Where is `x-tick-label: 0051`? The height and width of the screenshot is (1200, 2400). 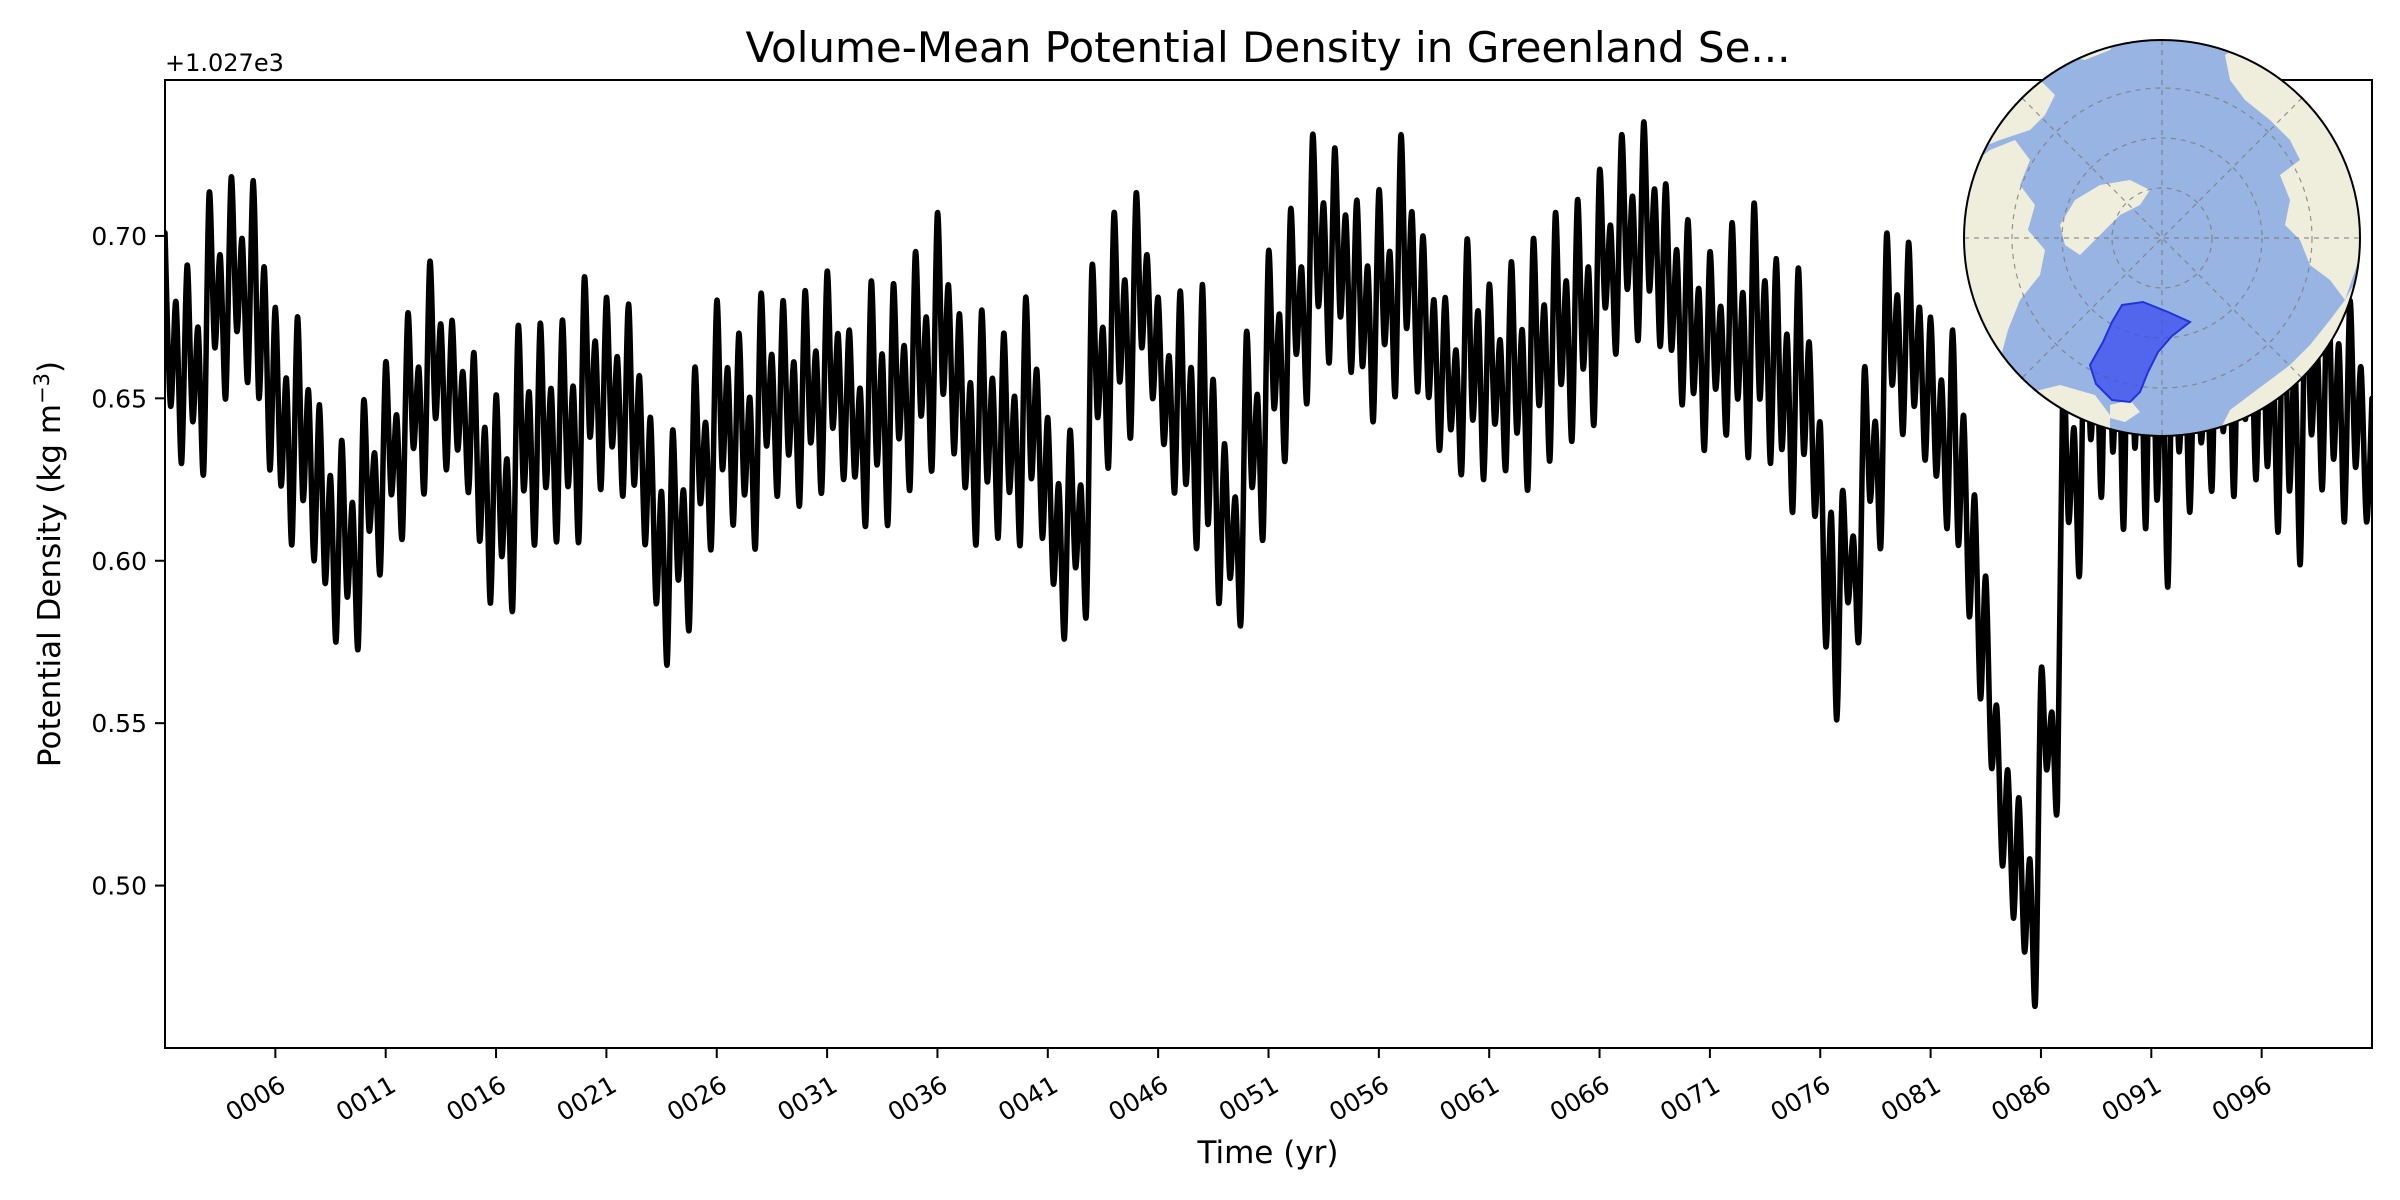
x-tick-label: 0051 is located at coordinates (1249, 1098).